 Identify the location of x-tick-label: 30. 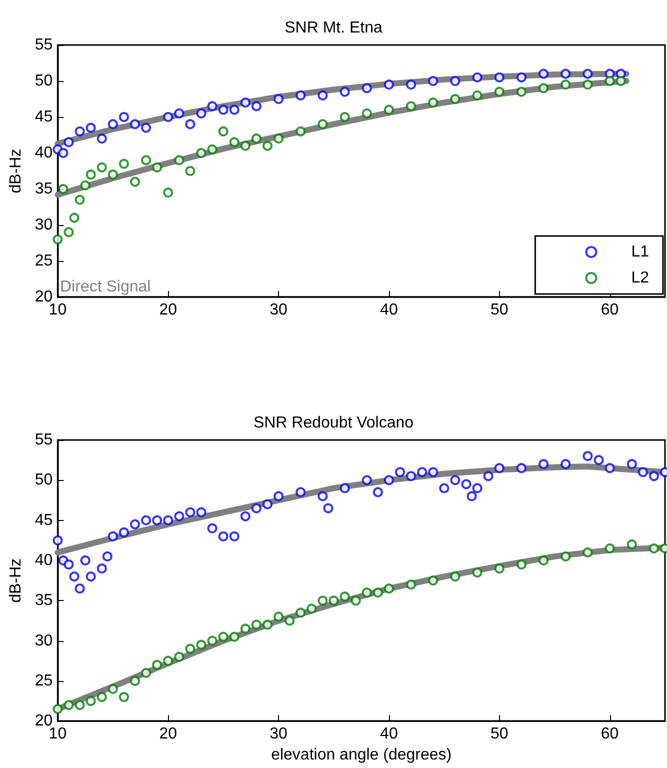
(279, 734).